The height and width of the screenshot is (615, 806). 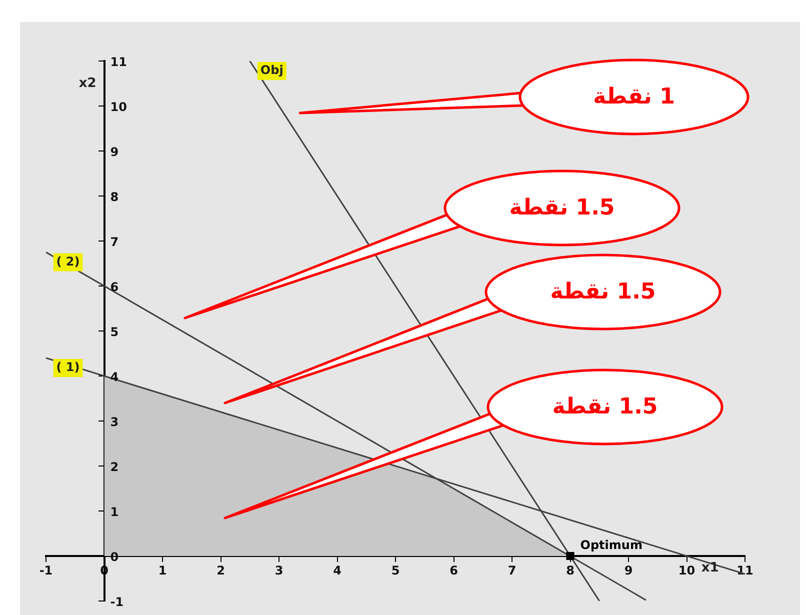 I want to click on y-tick-label: 5, so click(x=114, y=332).